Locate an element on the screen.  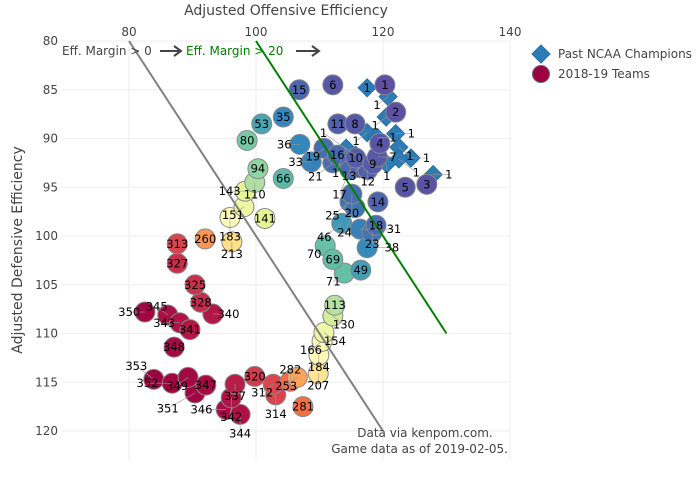
arrow-right-icon is located at coordinates (316, 51).